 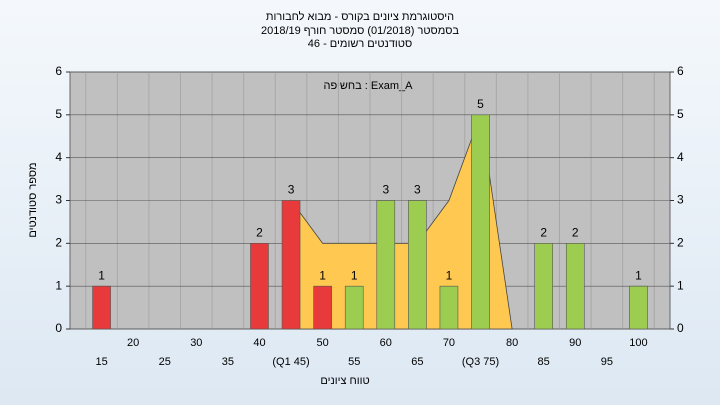 I want to click on chart-title: היסטוגרמת ציונים בקורס - מבוא לחבורות, so click(x=360, y=16).